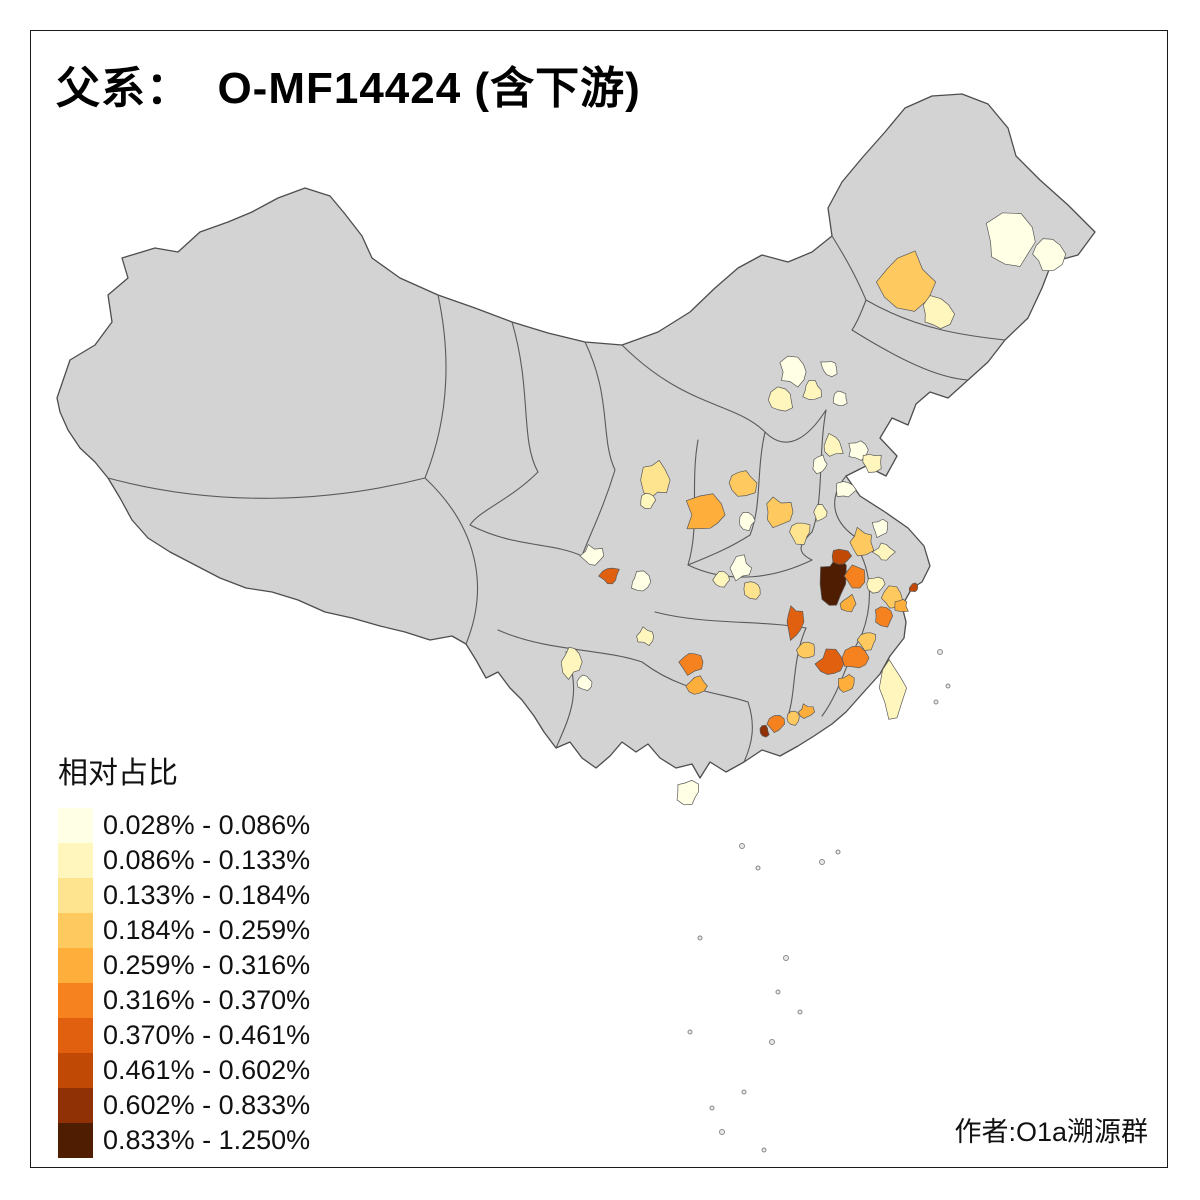 The image size is (1200, 1200). I want to click on attribution: 作者:O1a溯源群, so click(1051, 1132).